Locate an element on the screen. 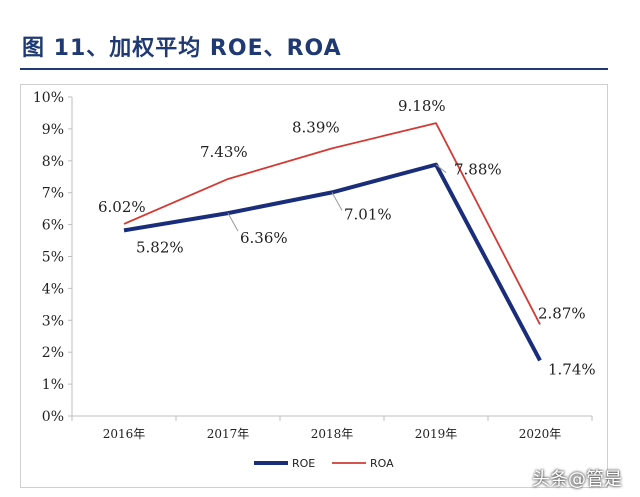  y-tick-label: 9% is located at coordinates (53, 130).